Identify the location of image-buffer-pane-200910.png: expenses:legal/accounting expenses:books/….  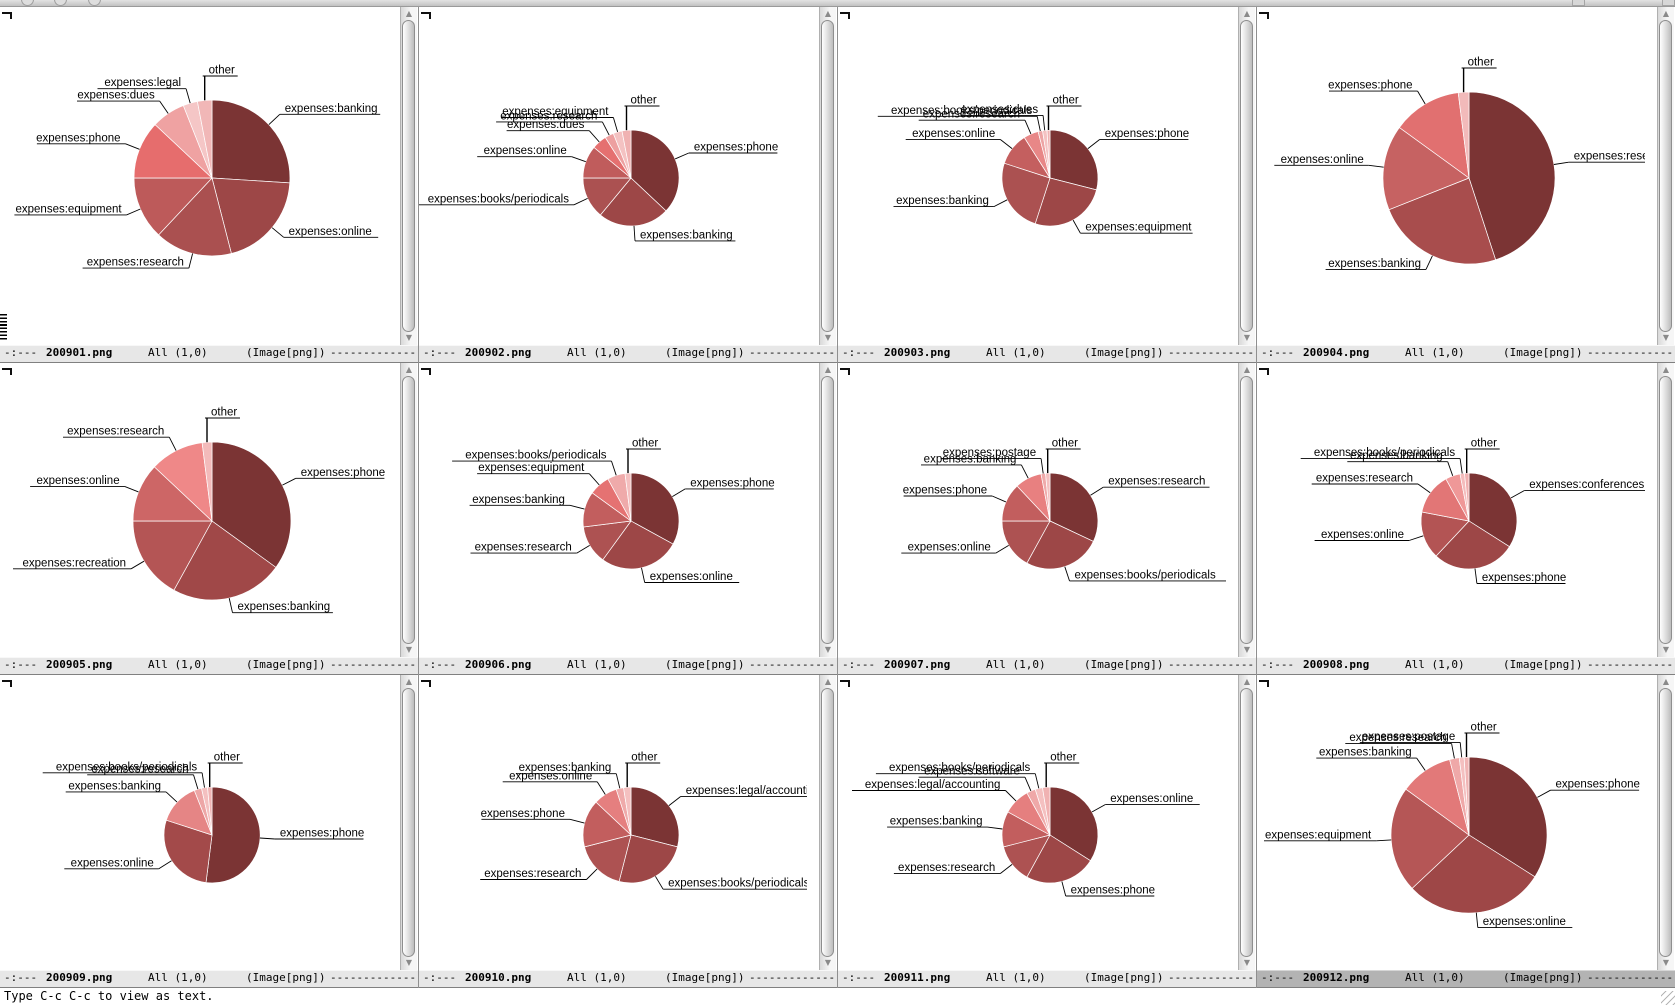
(628, 831).